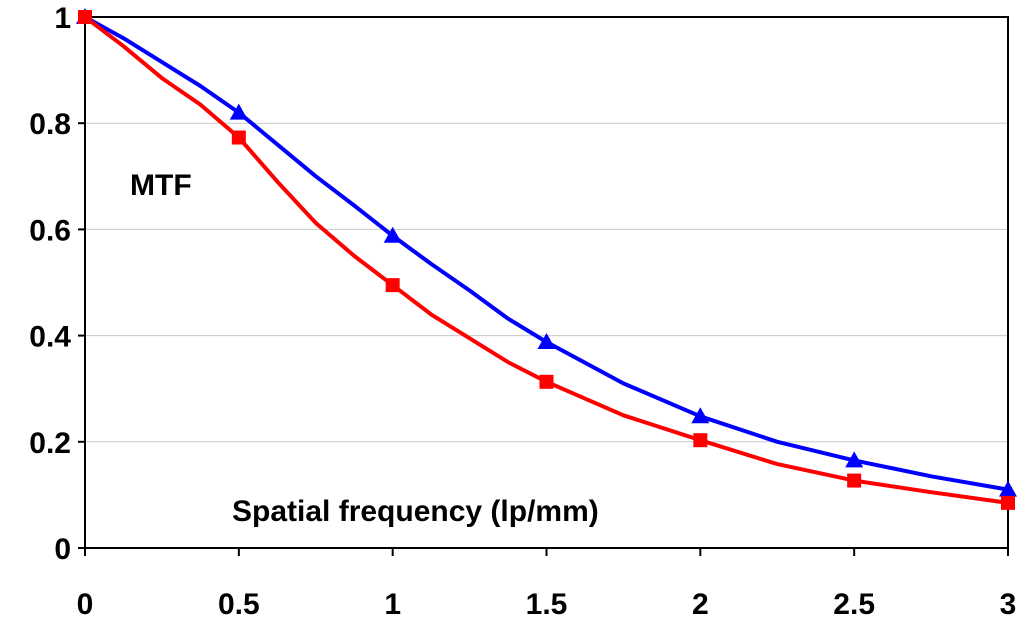 The width and height of the screenshot is (1024, 622). What do you see at coordinates (415, 511) in the screenshot?
I see `x-axis-label: Spatial frequency (lp/mm)` at bounding box center [415, 511].